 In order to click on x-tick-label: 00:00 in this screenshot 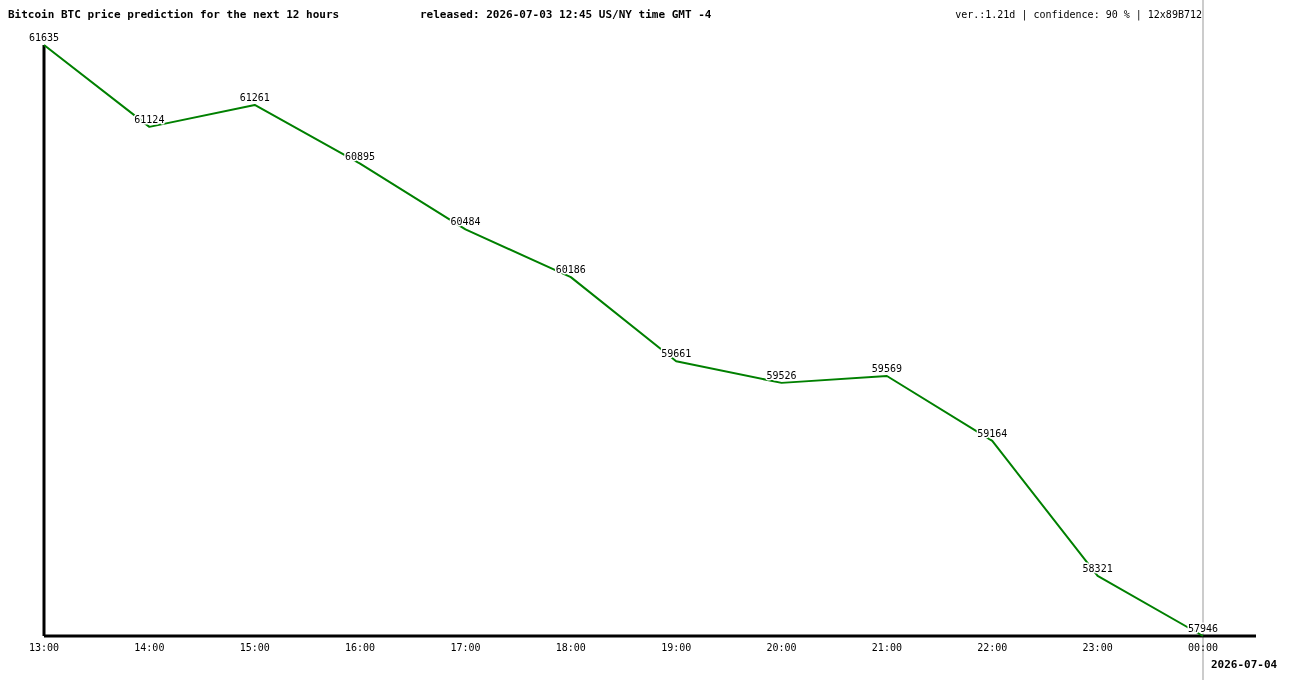, I will do `click(1203, 647)`.